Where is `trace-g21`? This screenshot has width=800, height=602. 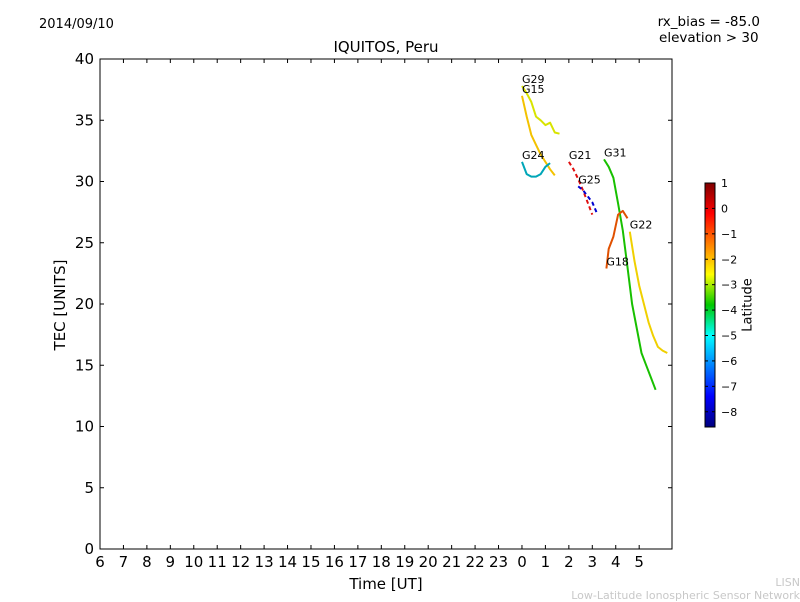
trace-g21 is located at coordinates (581, 188).